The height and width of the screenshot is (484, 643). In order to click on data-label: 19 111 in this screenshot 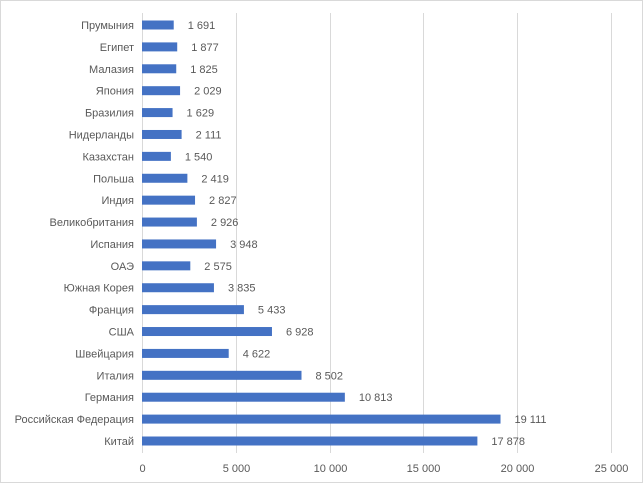, I will do `click(531, 420)`.